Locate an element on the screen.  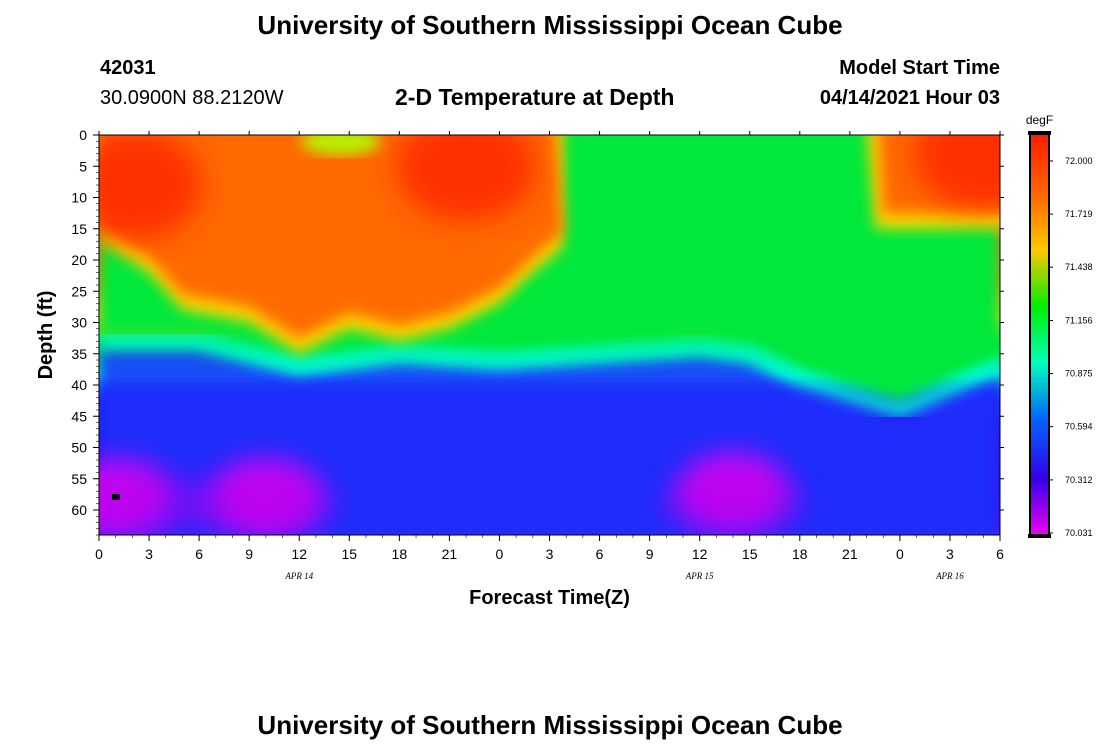
y-tick-label: 60 is located at coordinates (79, 510).